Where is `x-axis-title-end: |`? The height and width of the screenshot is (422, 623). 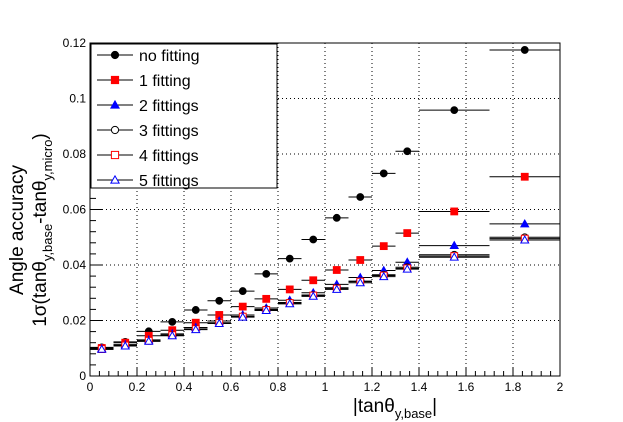
x-axis-title-end: | is located at coordinates (434, 406).